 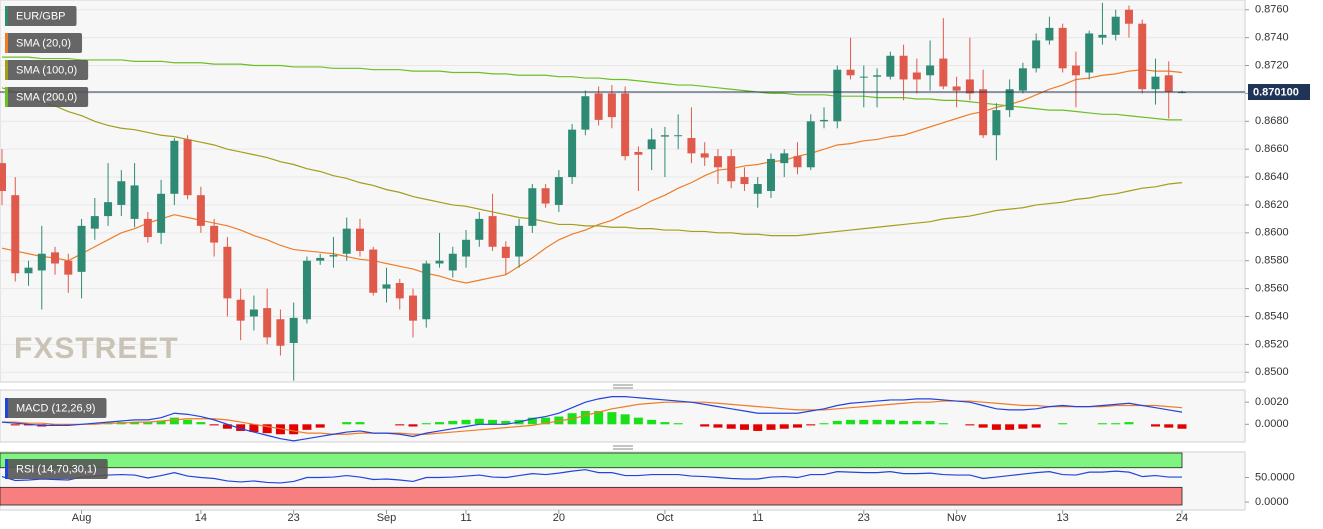 What do you see at coordinates (1272, 372) in the screenshot?
I see `y-tick-label: 0.8500` at bounding box center [1272, 372].